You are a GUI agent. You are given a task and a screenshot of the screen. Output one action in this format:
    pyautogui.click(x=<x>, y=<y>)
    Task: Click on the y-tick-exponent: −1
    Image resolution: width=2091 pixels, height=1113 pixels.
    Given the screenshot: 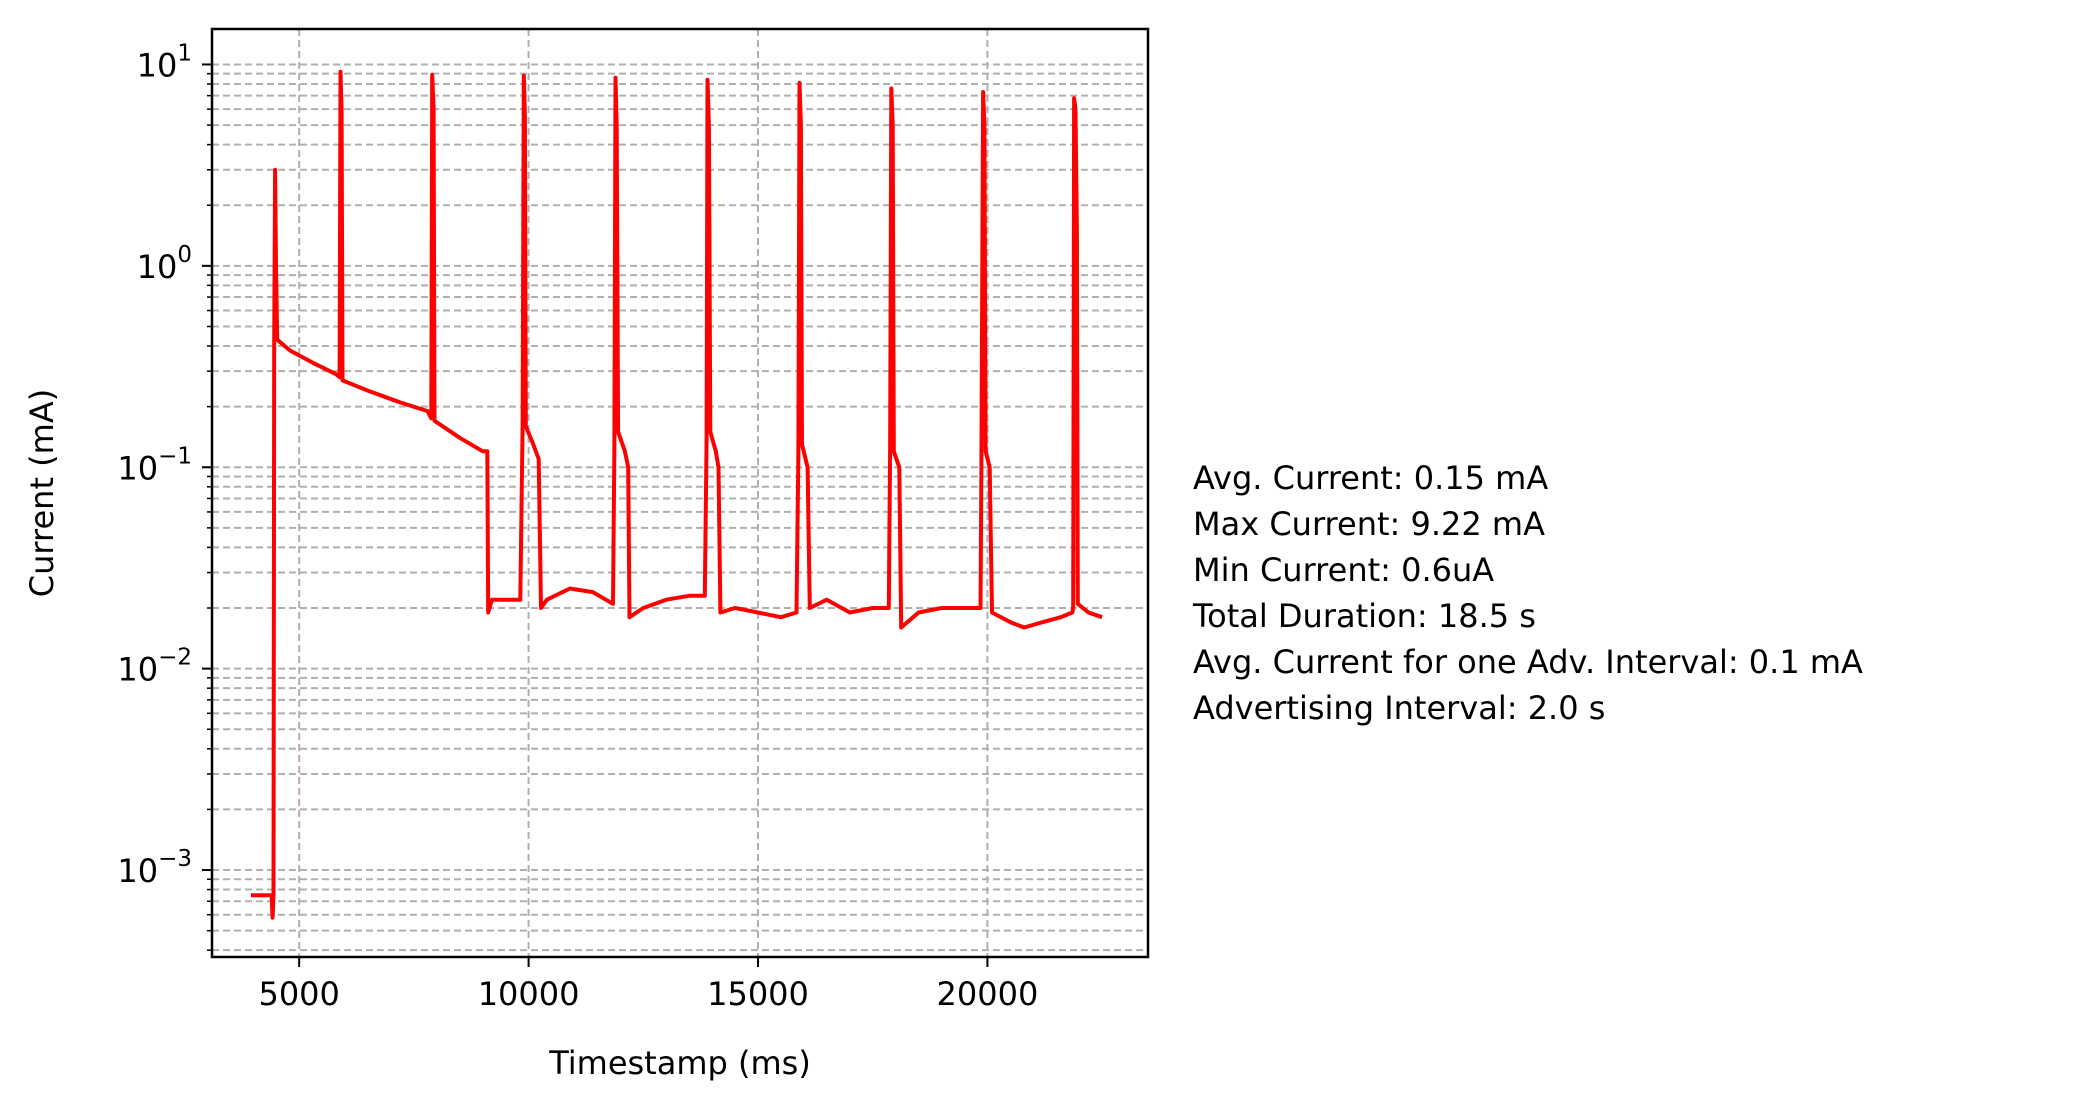 What is the action you would take?
    pyautogui.click(x=175, y=456)
    